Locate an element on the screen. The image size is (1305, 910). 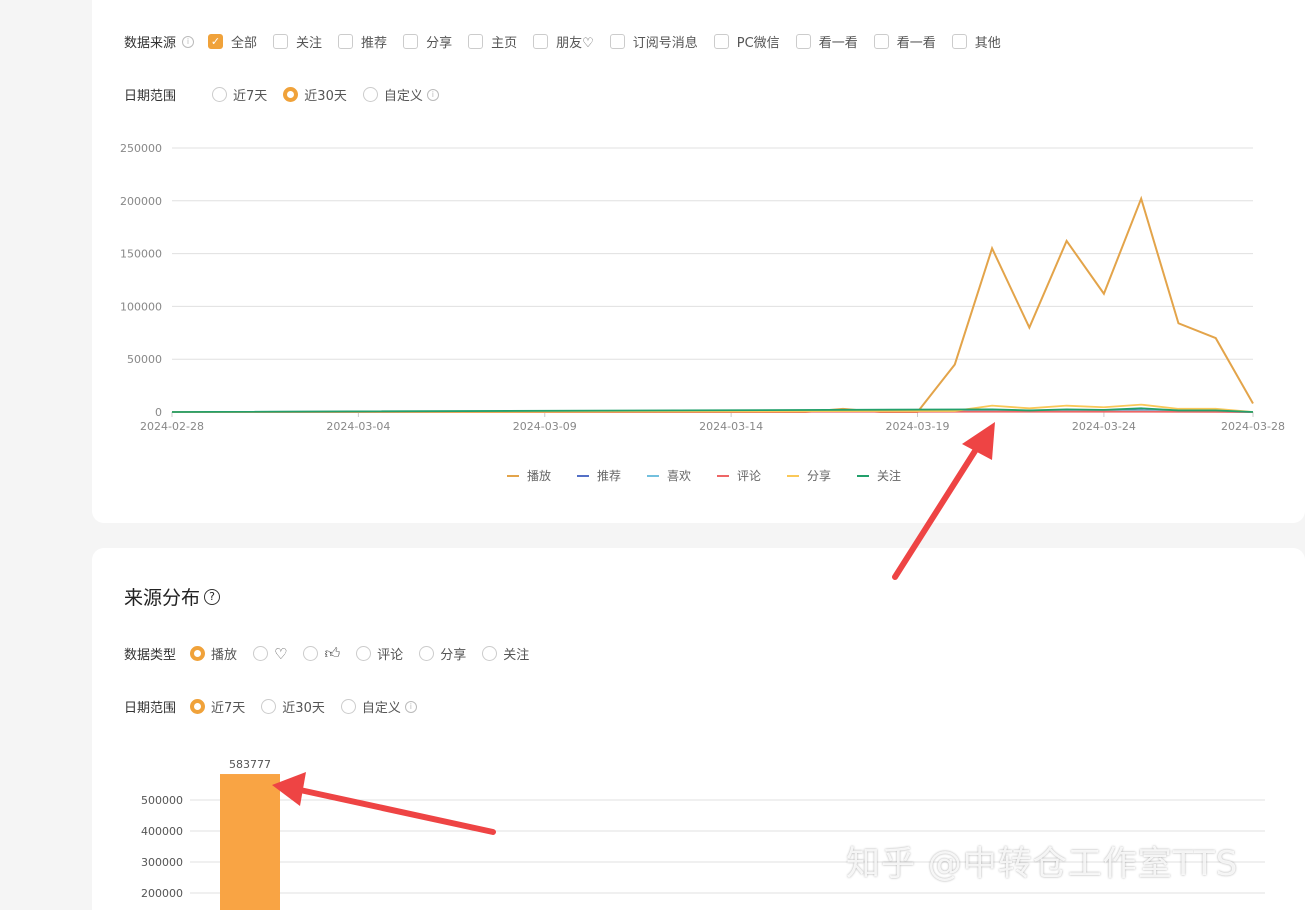
checkbox-option: 关注 is located at coordinates (297, 41).